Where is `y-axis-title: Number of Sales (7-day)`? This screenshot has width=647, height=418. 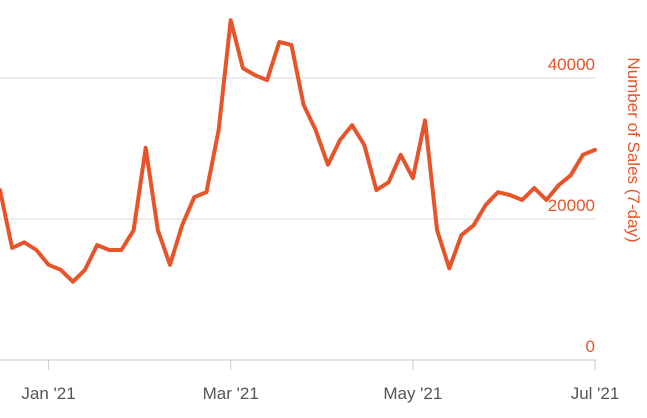
y-axis-title: Number of Sales (7-day) is located at coordinates (633, 149).